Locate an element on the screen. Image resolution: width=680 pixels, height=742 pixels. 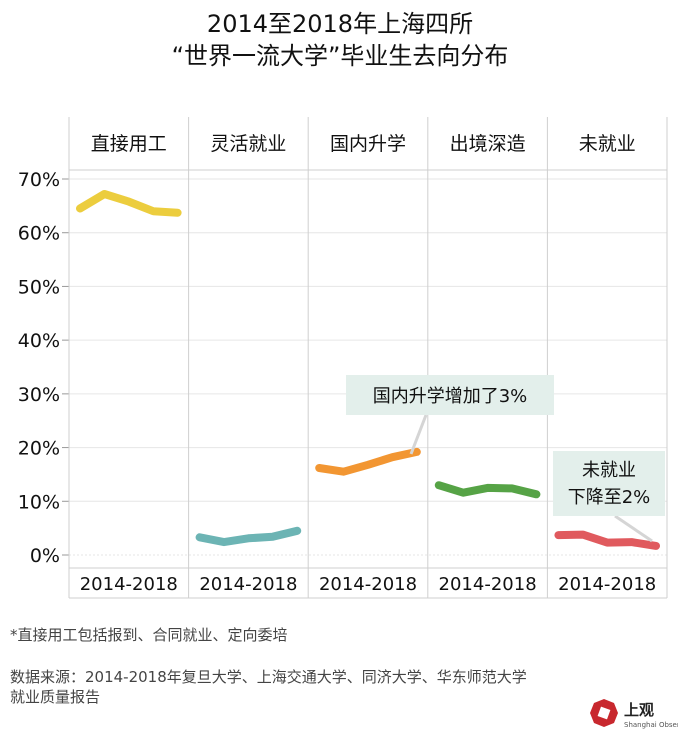
shanghai-observer-logo: 上观 Shanghai Observer is located at coordinates (634, 715).